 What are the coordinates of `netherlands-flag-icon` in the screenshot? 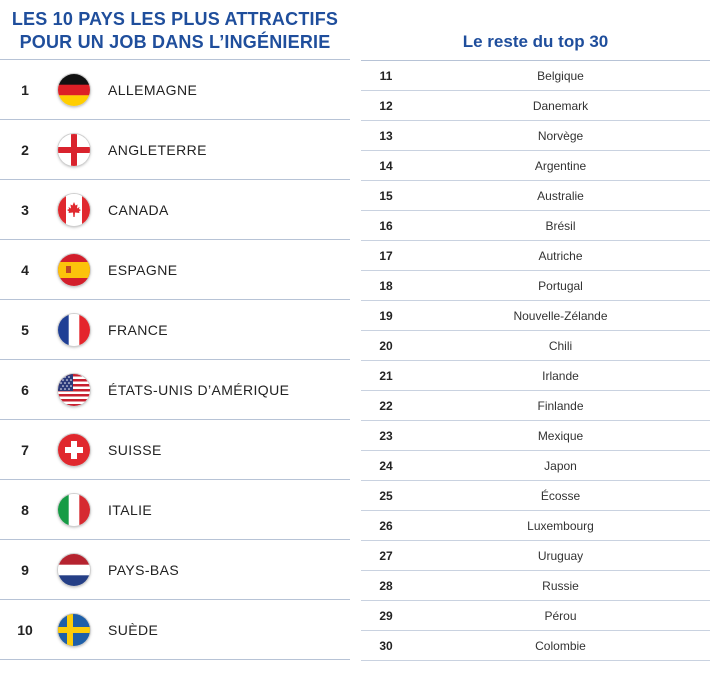 It's located at (74, 570).